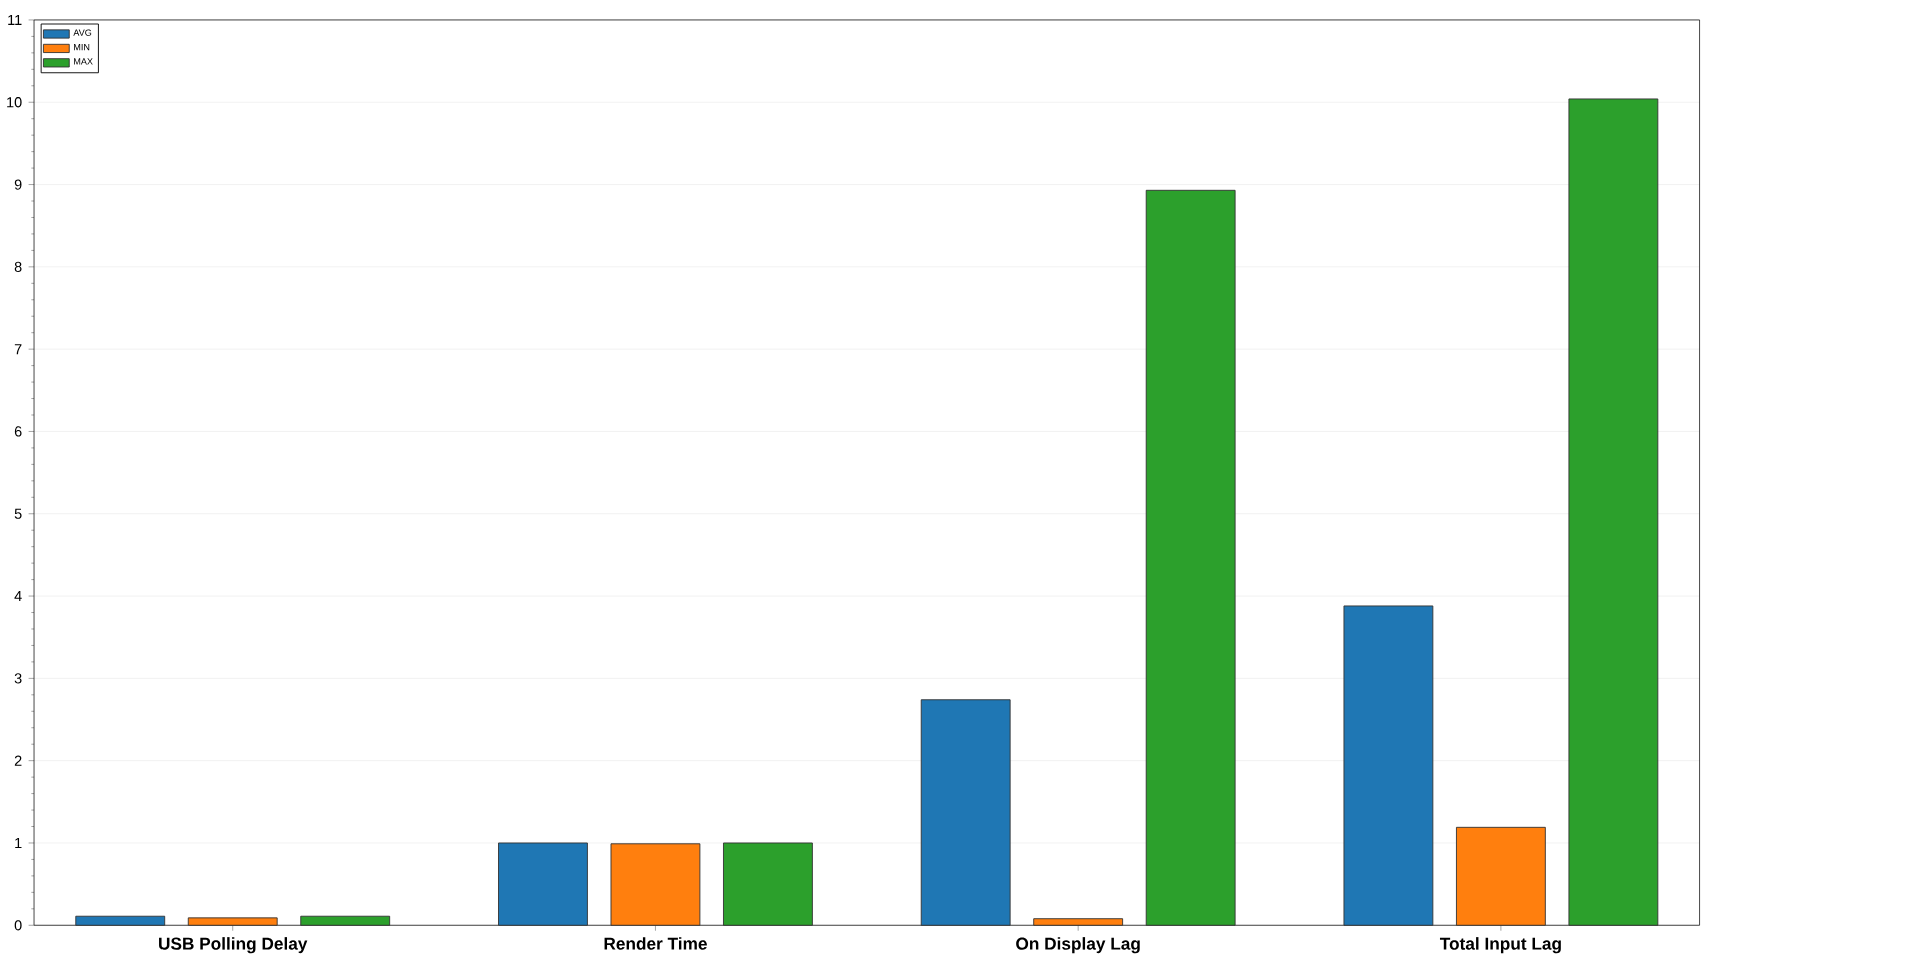 The width and height of the screenshot is (1920, 980). What do you see at coordinates (18, 596) in the screenshot?
I see `y-tick-label: 4` at bounding box center [18, 596].